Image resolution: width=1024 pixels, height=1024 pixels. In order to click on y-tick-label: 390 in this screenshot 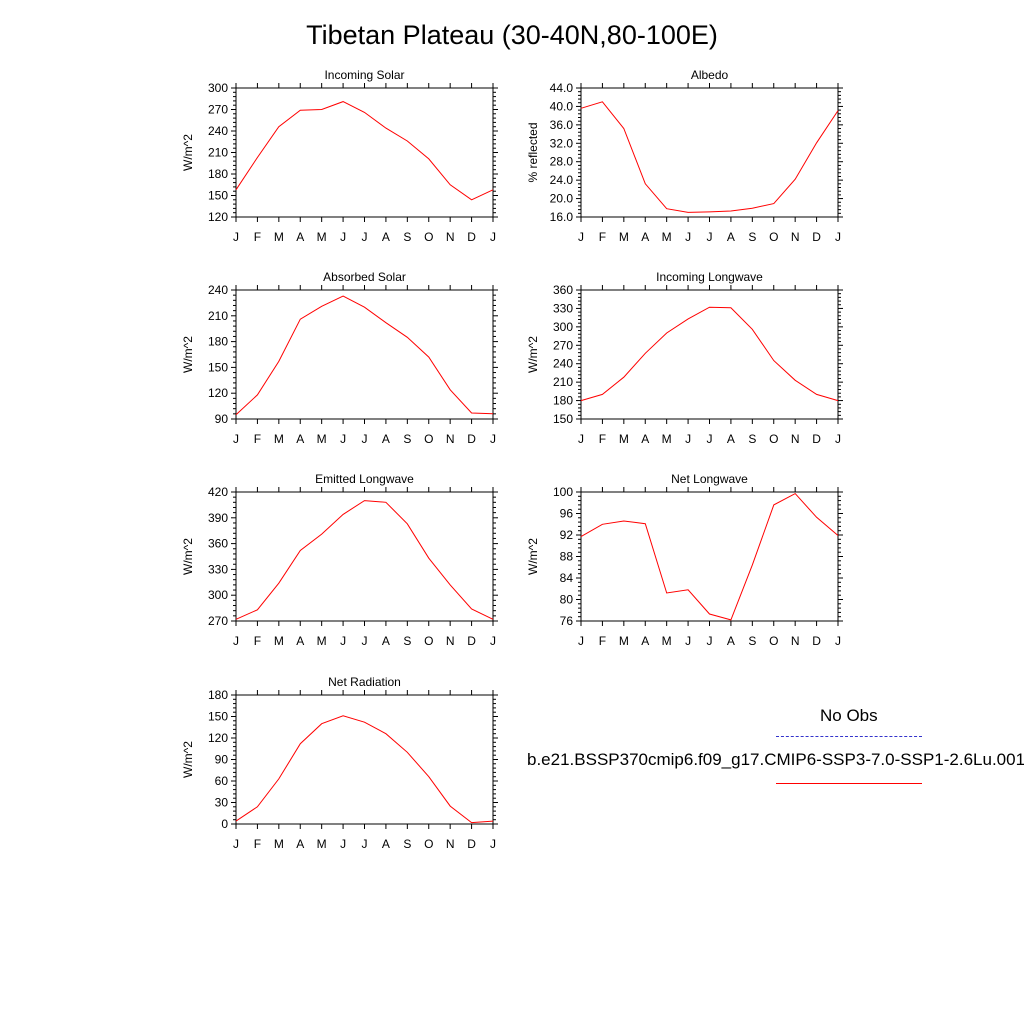, I will do `click(218, 518)`.